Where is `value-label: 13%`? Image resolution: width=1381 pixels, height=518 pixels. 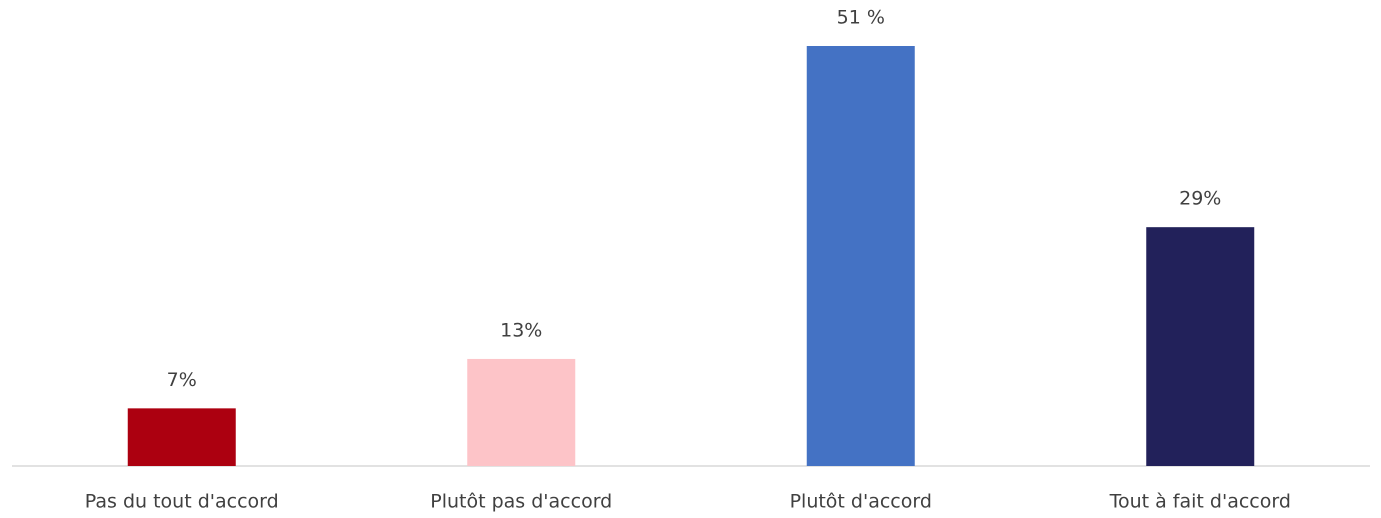 value-label: 13% is located at coordinates (521, 330).